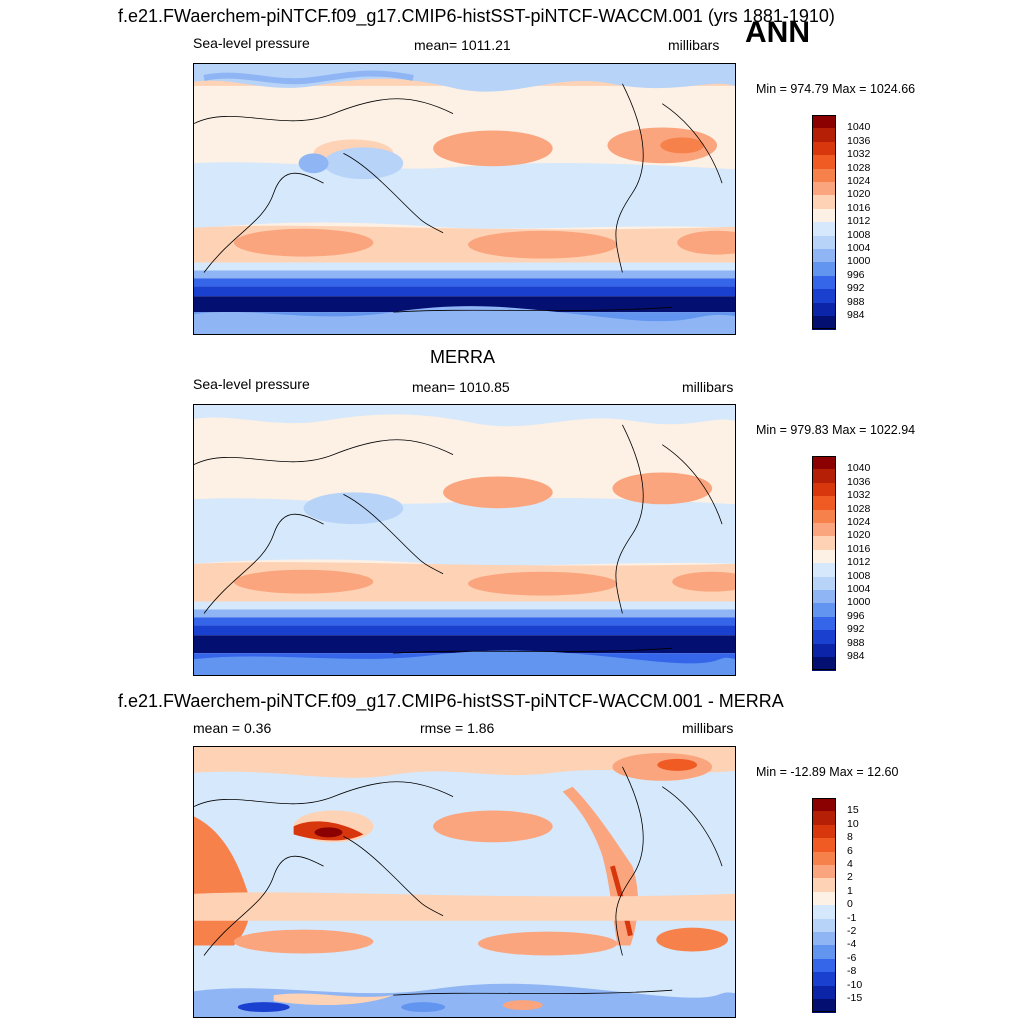  Describe the element at coordinates (853, 810) in the screenshot. I see `colorbar-label: 15` at that location.